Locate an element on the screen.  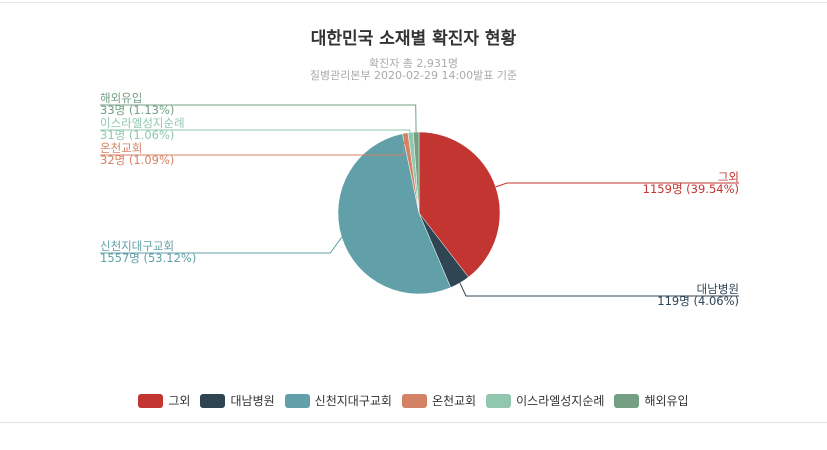
legend-item-shincheonji: 신천지대구교회 is located at coordinates (338, 400).